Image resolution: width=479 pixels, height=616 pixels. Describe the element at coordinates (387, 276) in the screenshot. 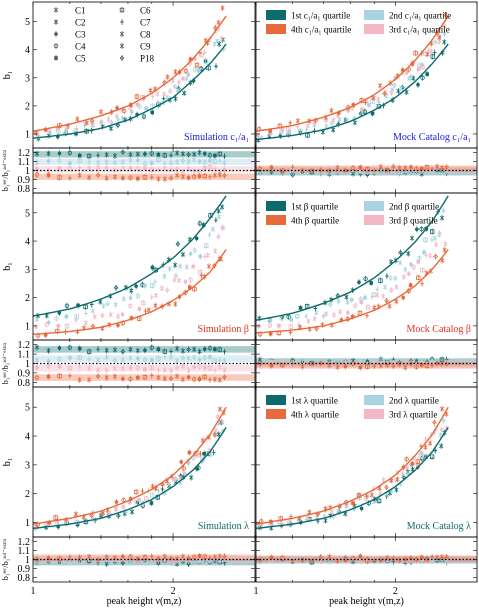

I see `data-point-r1-c1-16-q0-mark` at that location.